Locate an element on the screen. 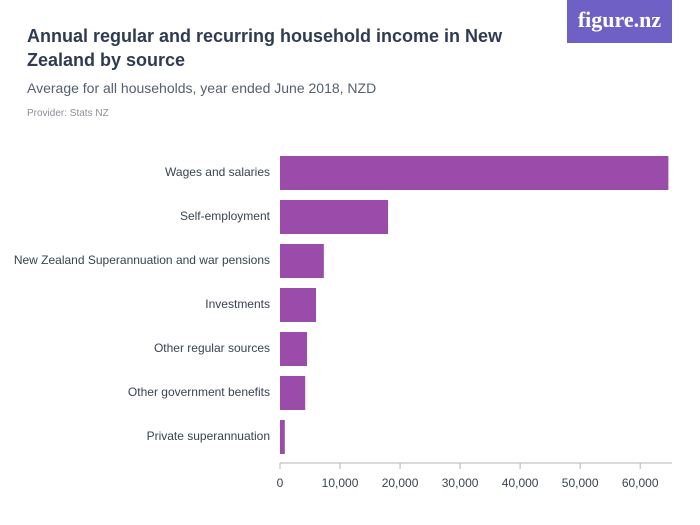 This screenshot has height=525, width=700. x-tick-label: 0 is located at coordinates (280, 483).